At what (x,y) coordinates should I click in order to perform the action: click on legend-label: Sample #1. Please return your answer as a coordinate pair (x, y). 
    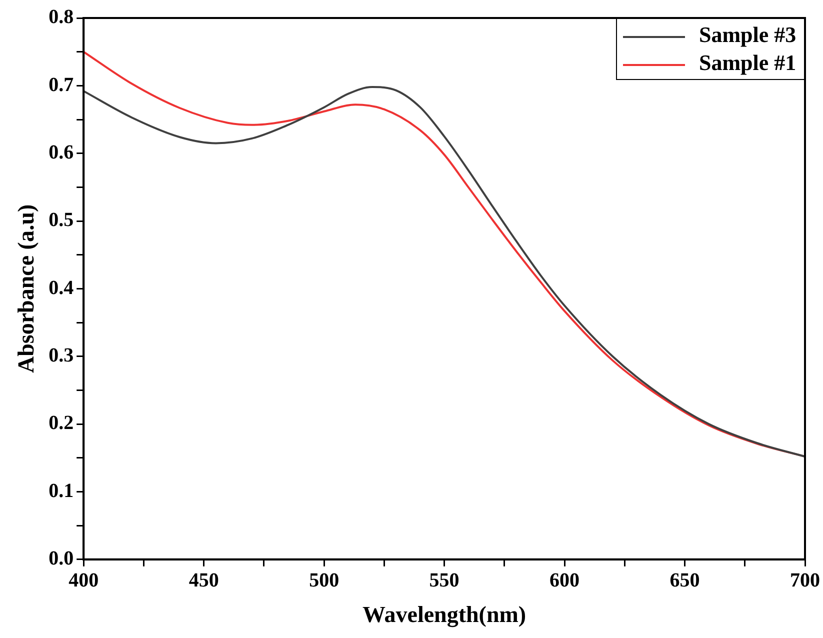
    Looking at the image, I should click on (747, 62).